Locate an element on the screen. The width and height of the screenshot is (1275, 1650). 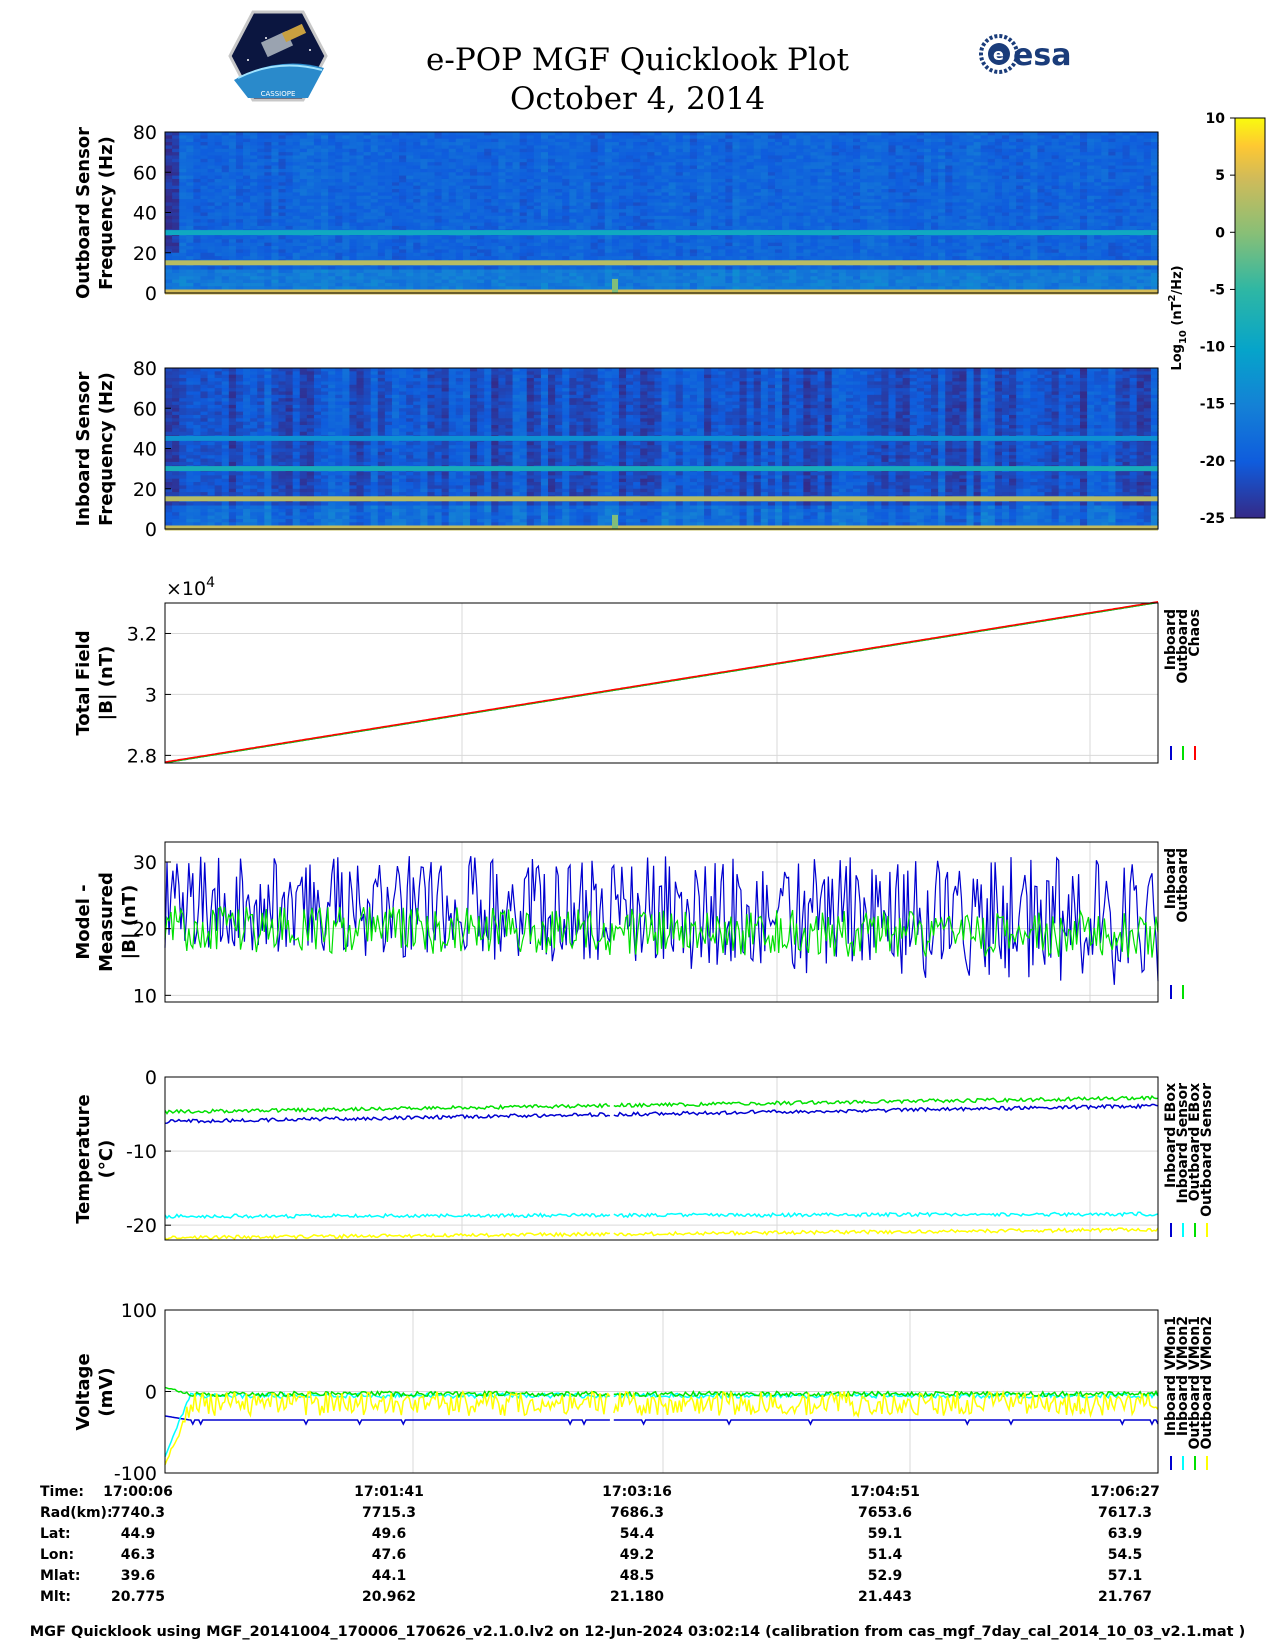
y-axis-label: Temperature (°C) is located at coordinates (95, 1159).